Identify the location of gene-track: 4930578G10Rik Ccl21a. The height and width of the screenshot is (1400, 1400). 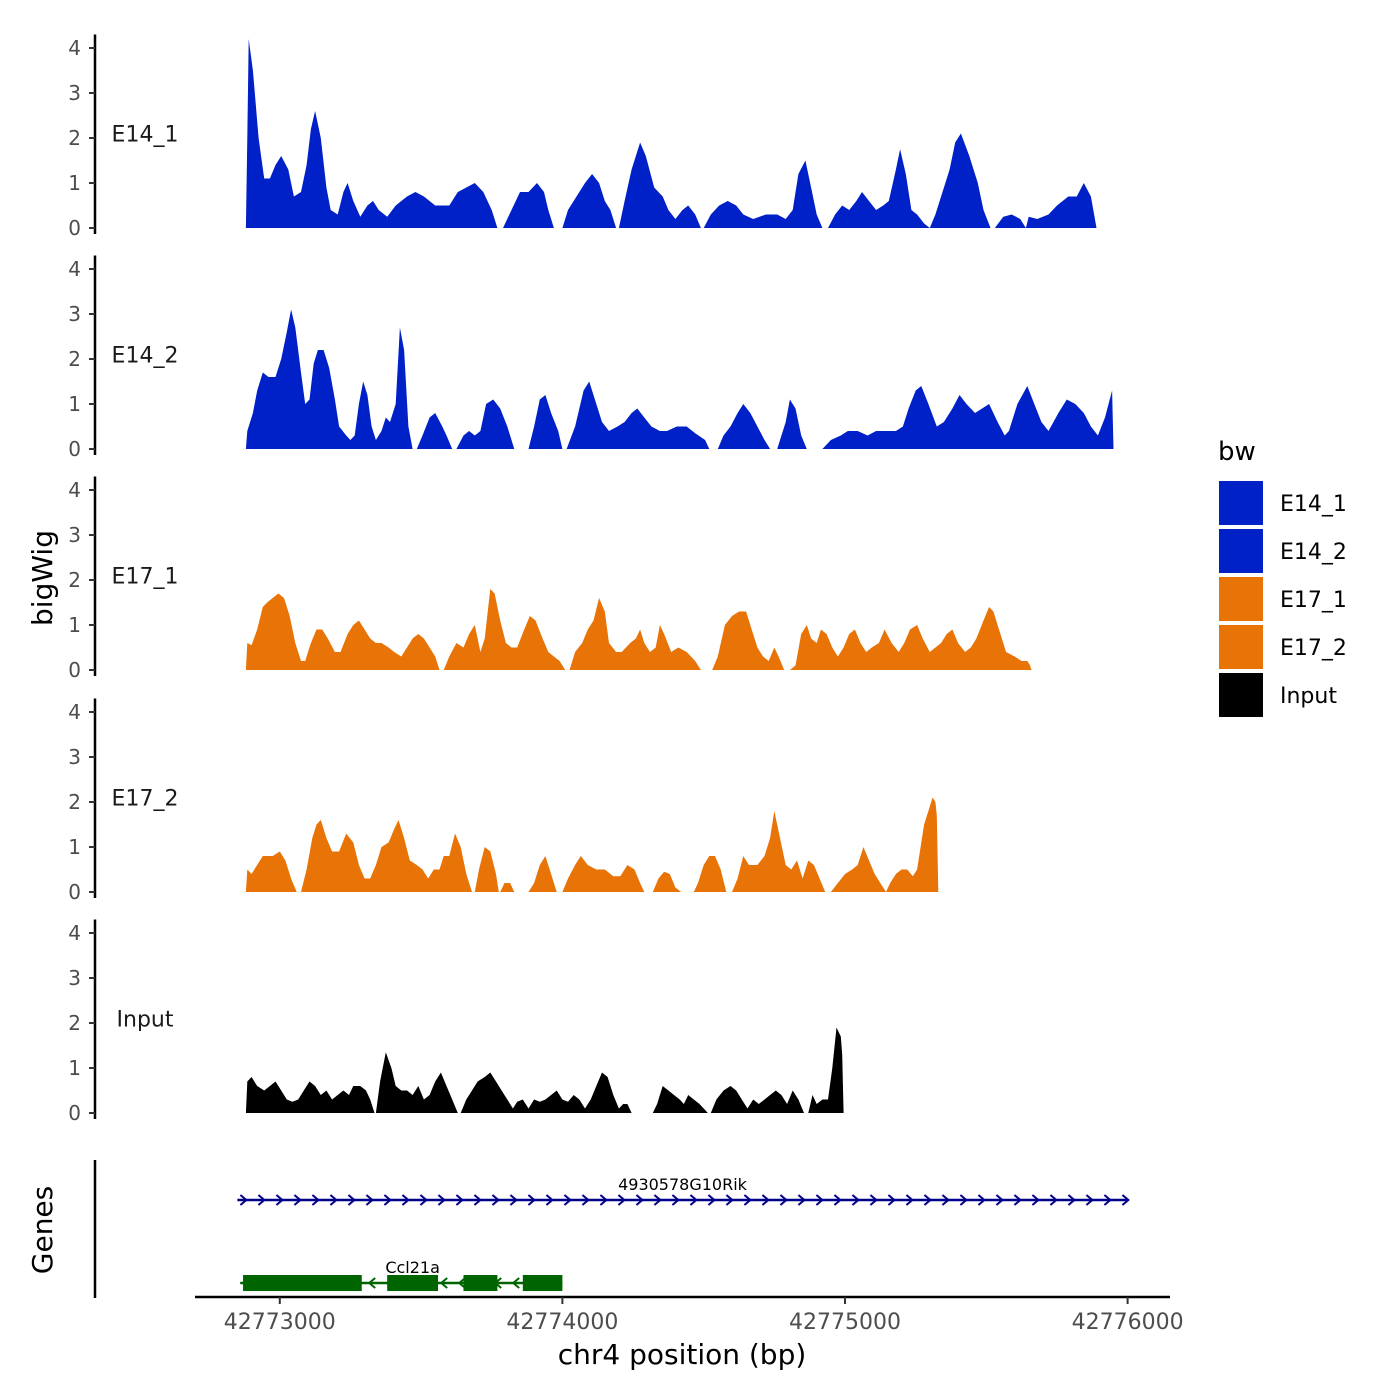
(611, 1229).